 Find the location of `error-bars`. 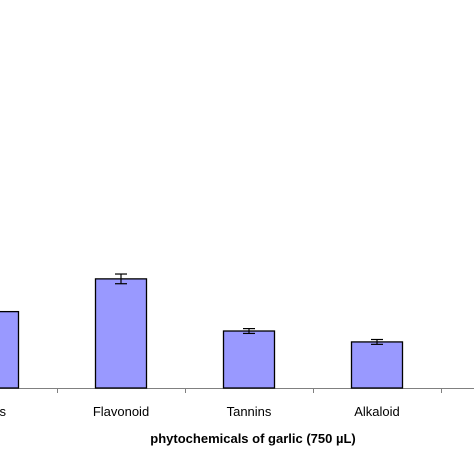

error-bars is located at coordinates (249, 309).